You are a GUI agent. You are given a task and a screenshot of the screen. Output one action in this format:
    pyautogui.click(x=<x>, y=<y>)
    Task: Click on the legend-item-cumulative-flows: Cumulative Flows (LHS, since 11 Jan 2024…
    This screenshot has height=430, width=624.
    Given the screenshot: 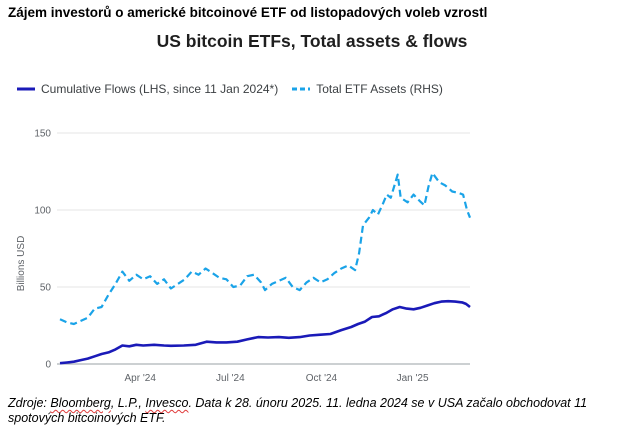 What is the action you would take?
    pyautogui.click(x=147, y=89)
    